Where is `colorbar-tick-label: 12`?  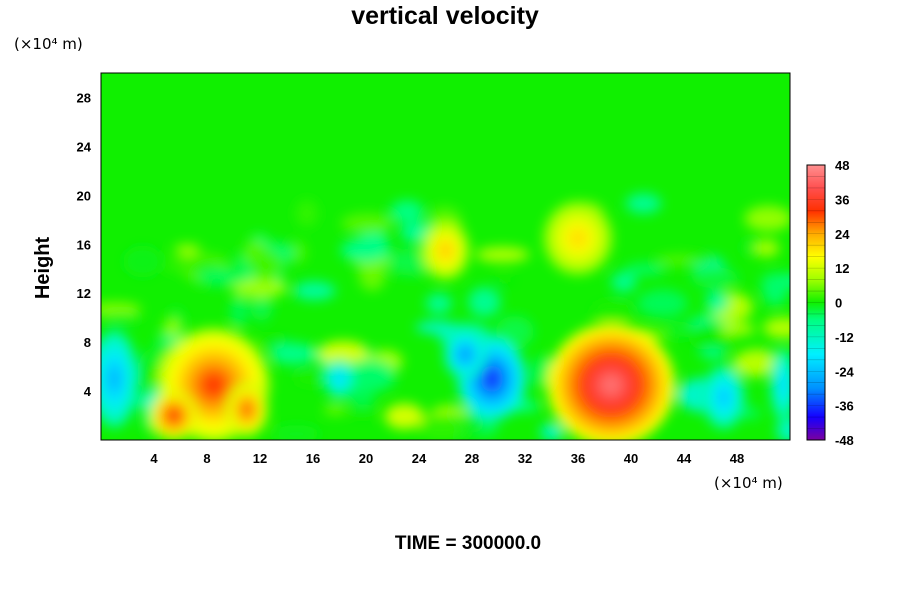 colorbar-tick-label: 12 is located at coordinates (842, 268).